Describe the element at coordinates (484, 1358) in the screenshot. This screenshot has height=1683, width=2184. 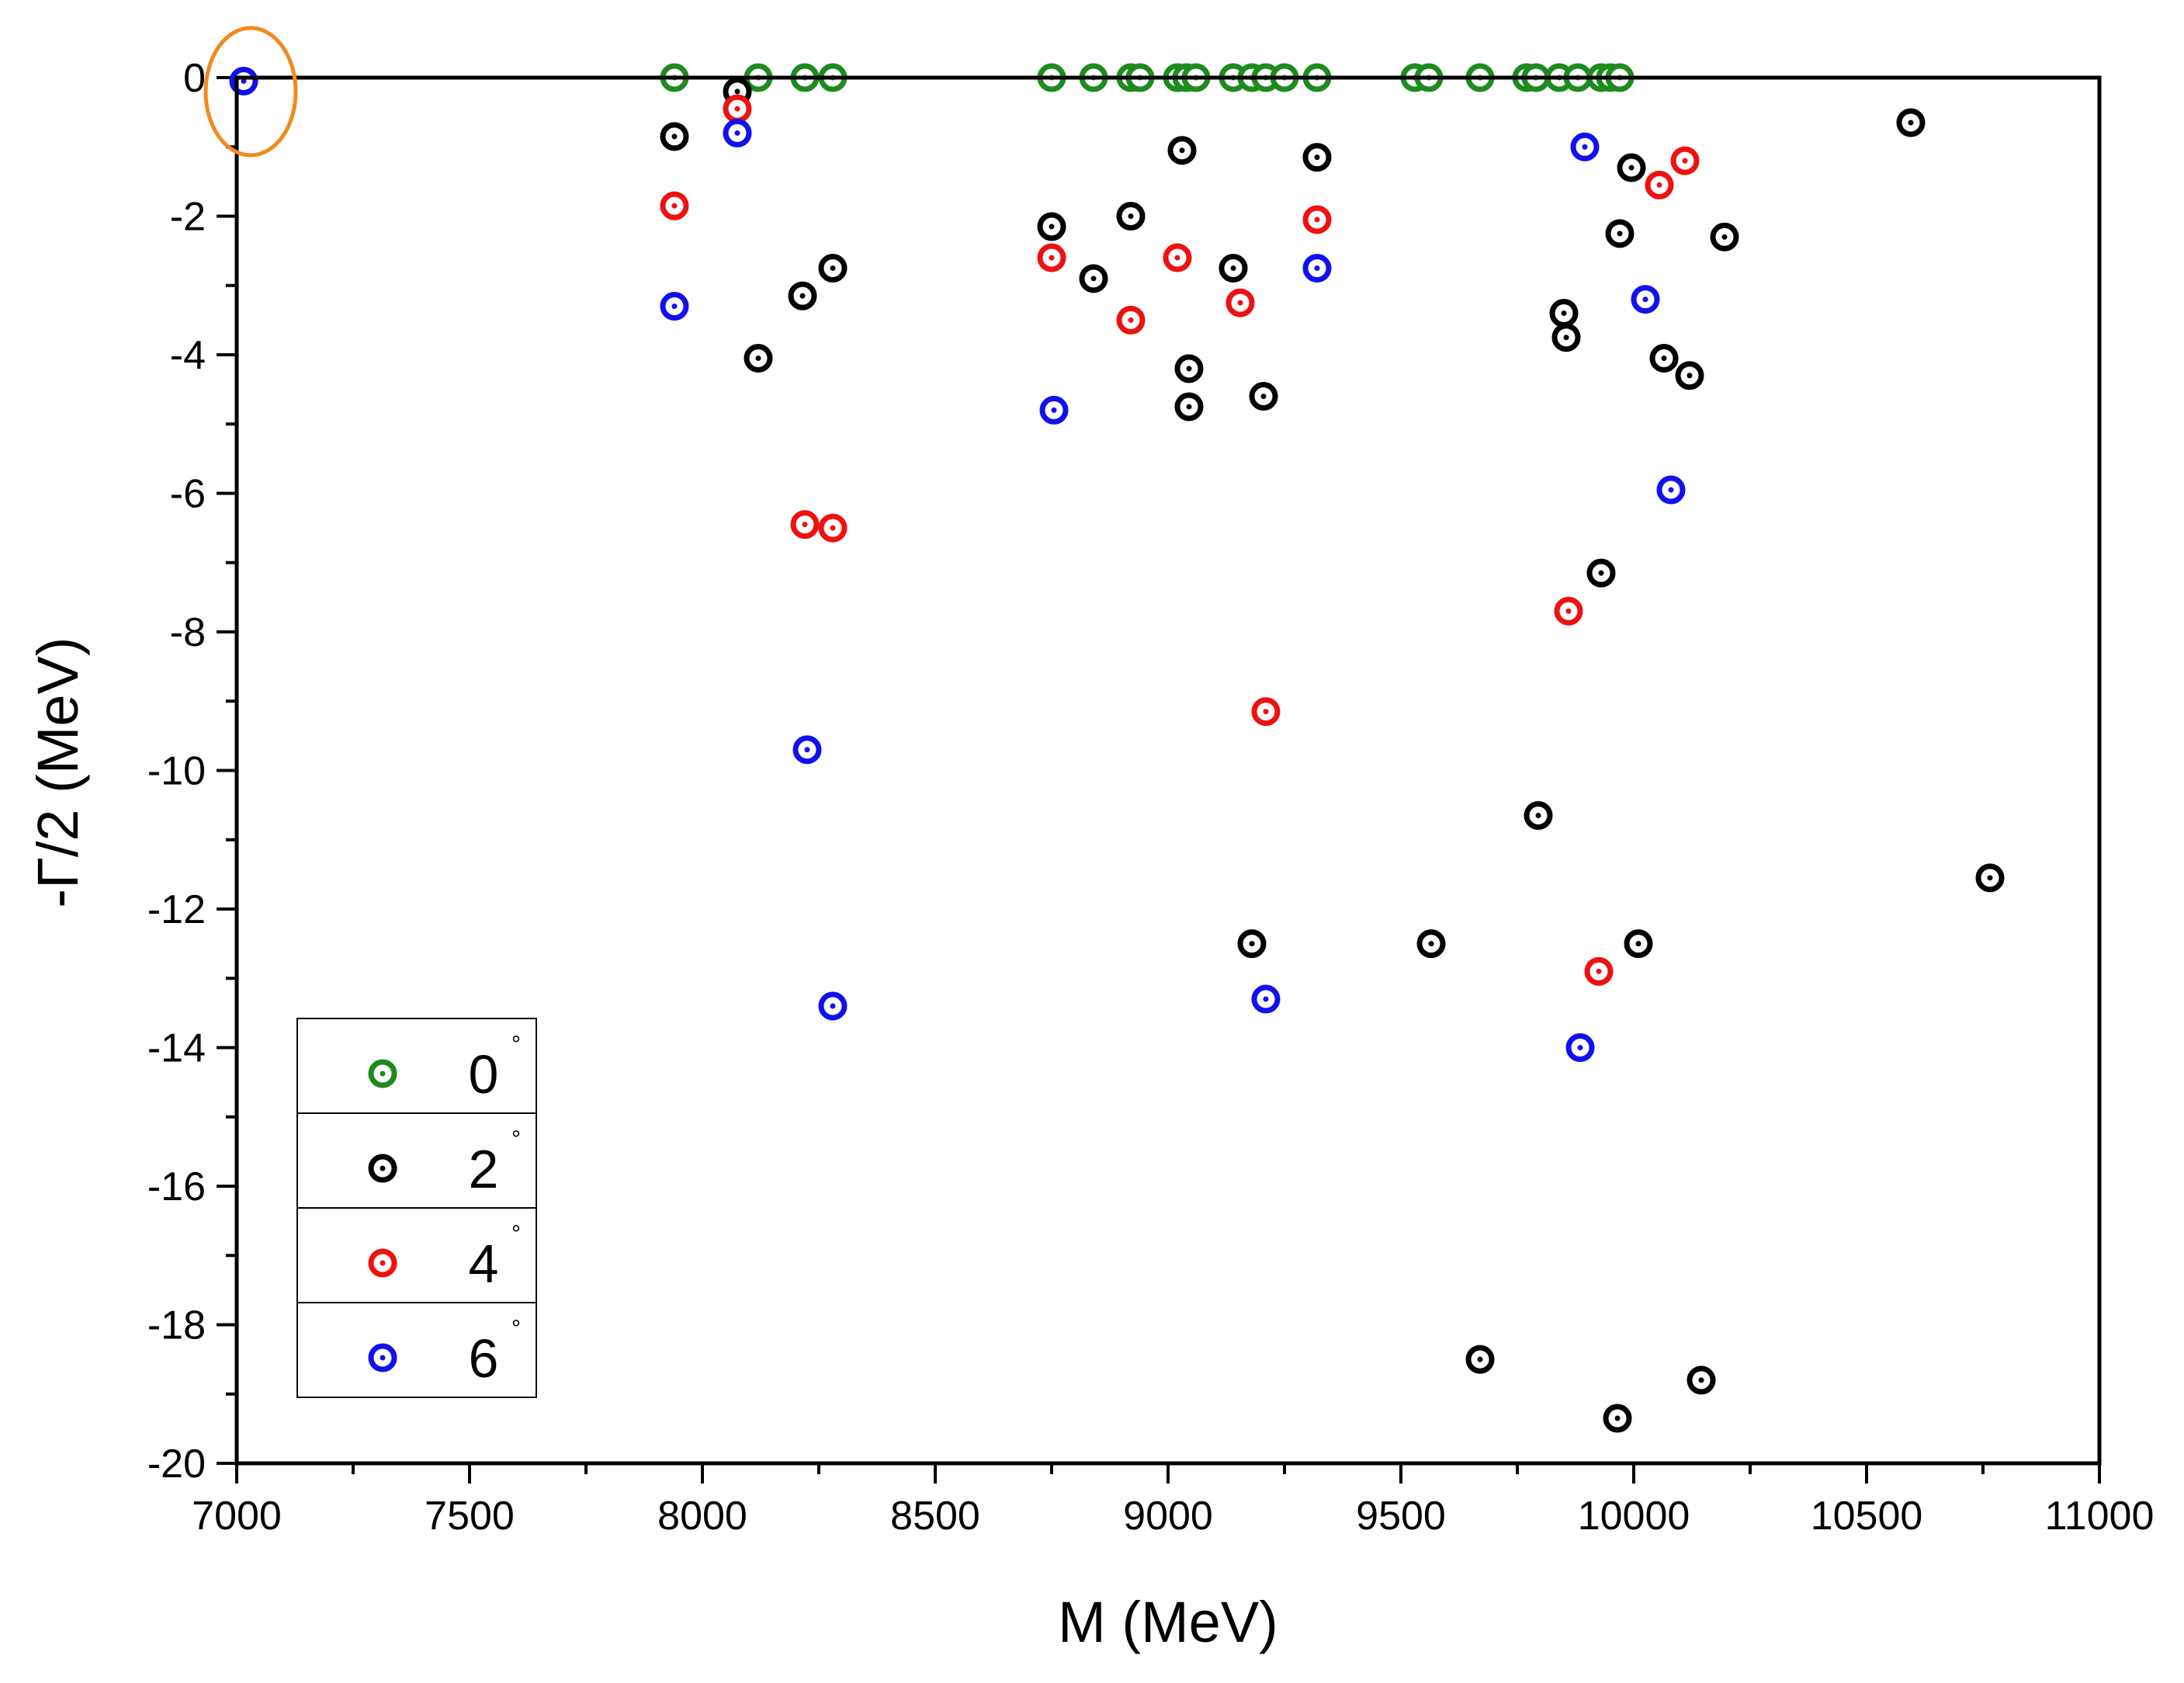
I see `legend-label: 6` at that location.